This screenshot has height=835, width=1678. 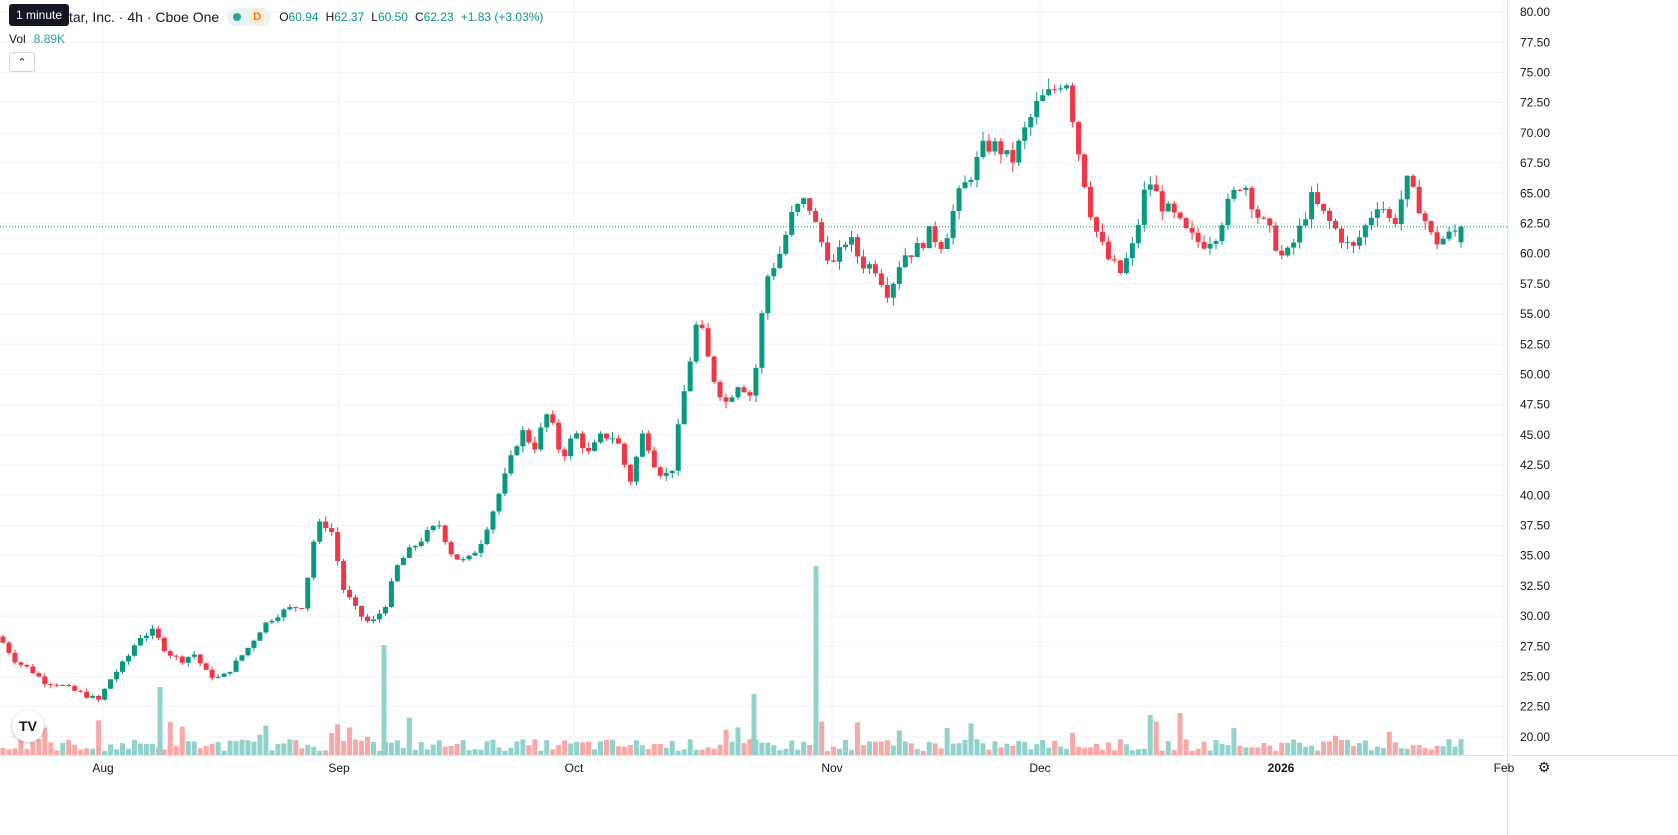 I want to click on volume-legend: Vol 8.89K, so click(x=37, y=39).